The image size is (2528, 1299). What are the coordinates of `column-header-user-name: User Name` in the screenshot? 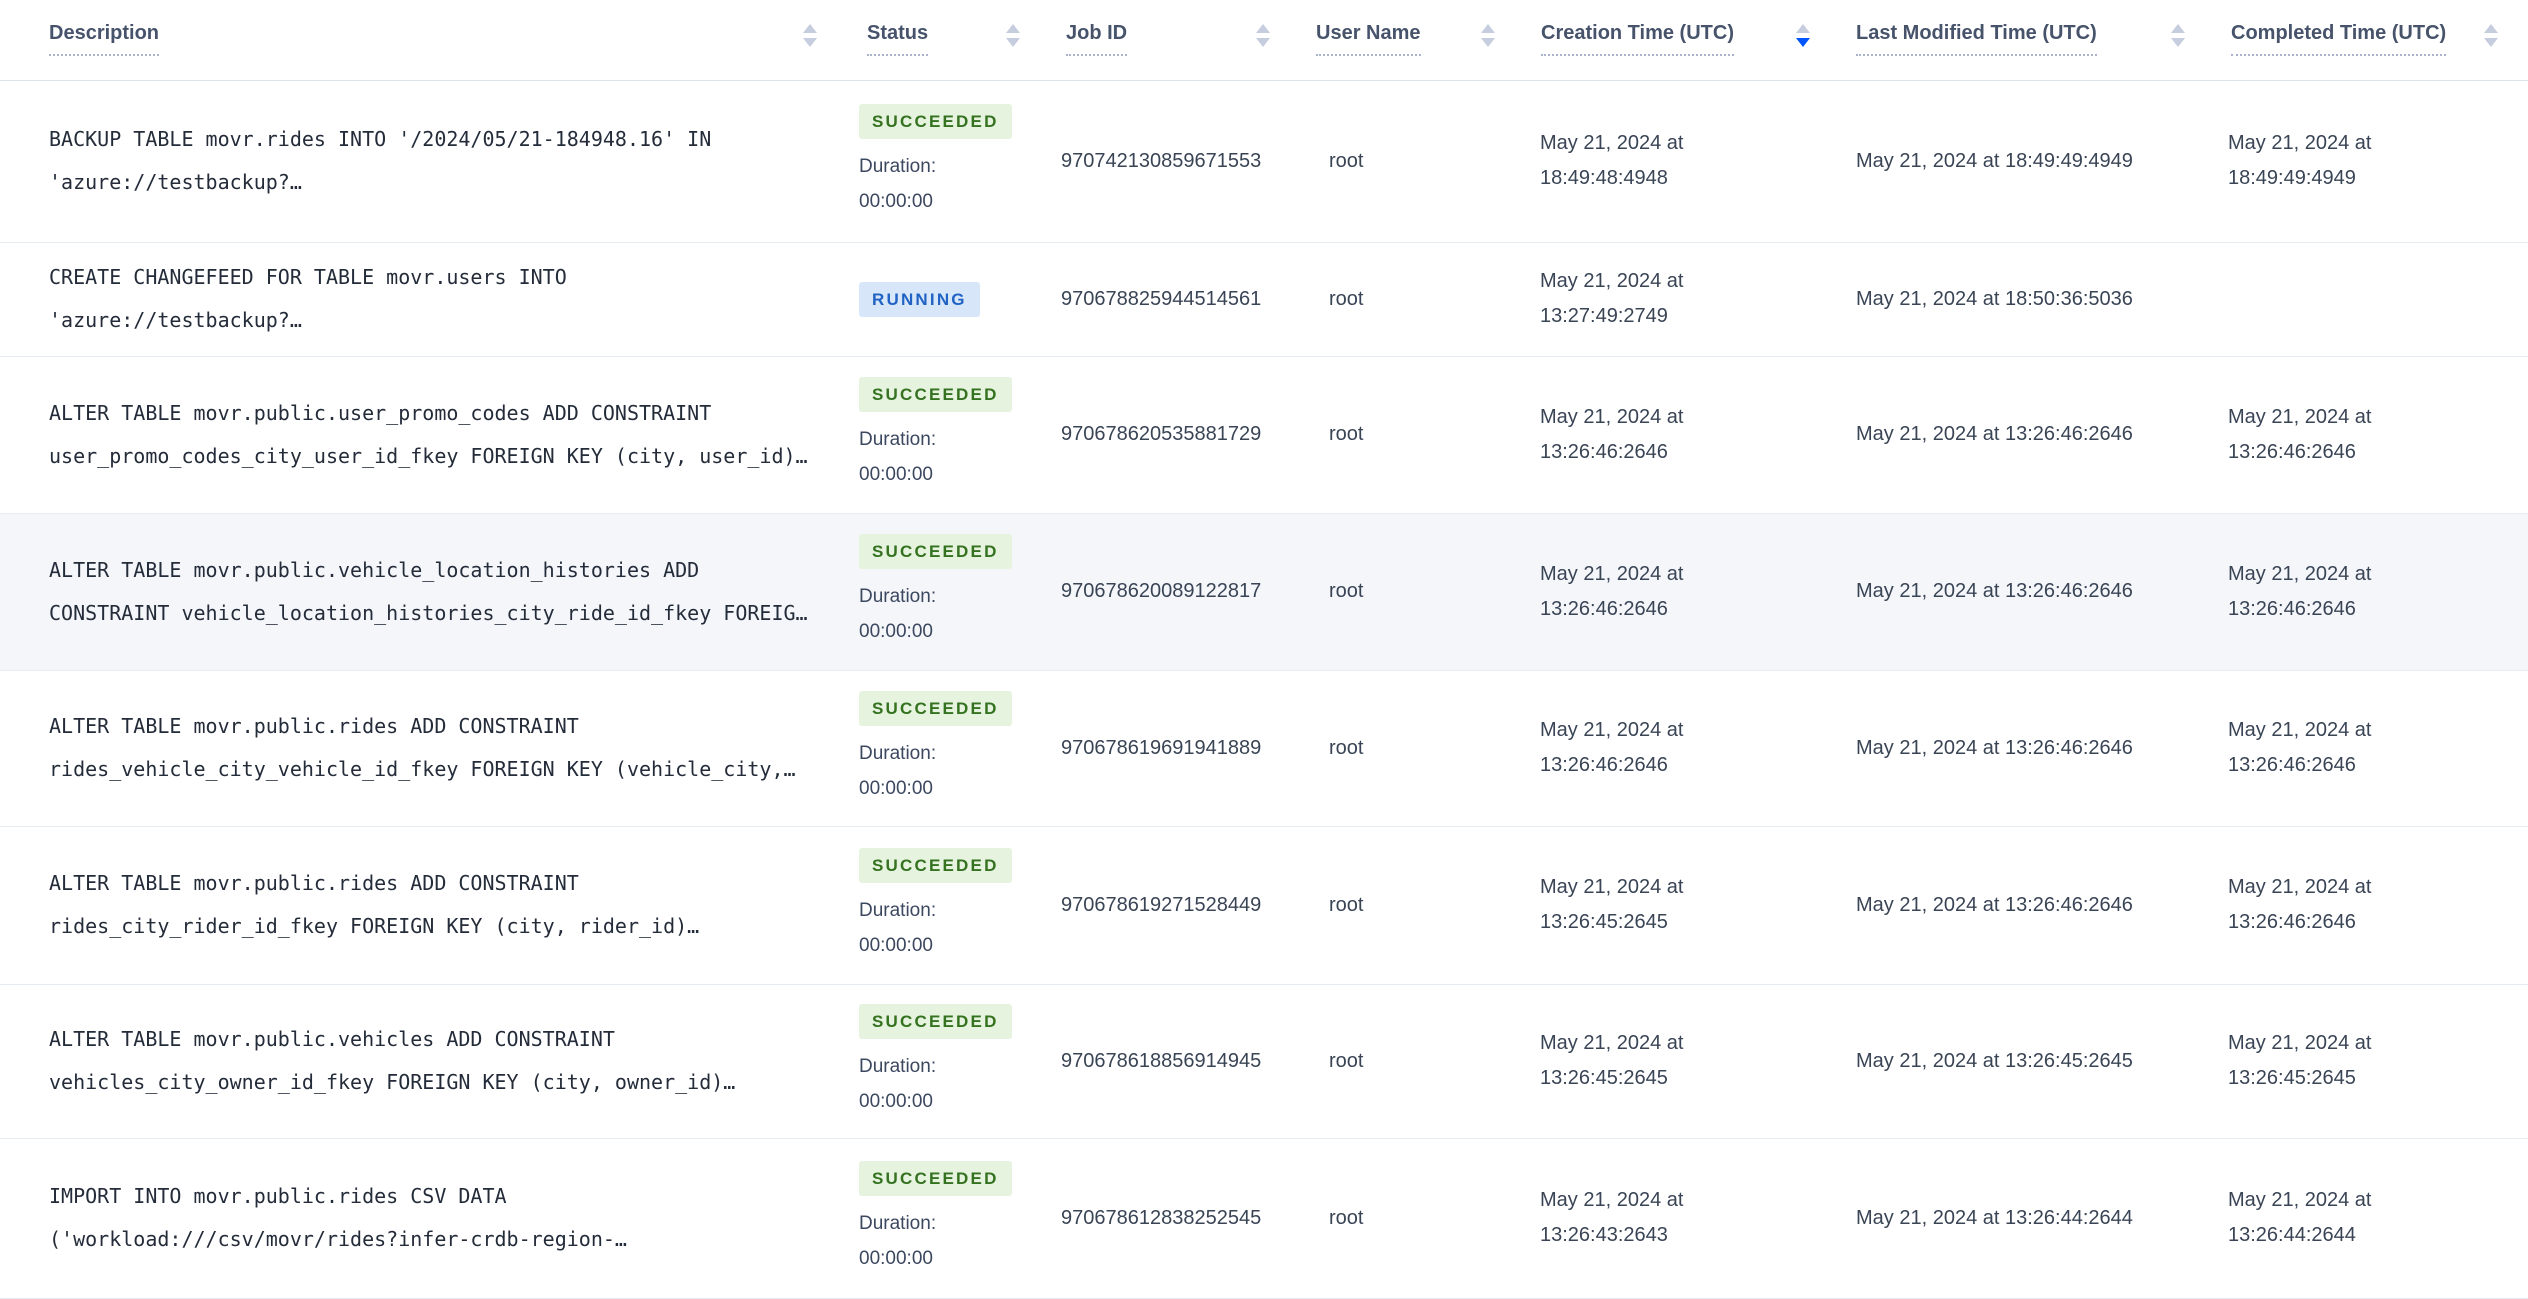 It's located at (1412, 40).